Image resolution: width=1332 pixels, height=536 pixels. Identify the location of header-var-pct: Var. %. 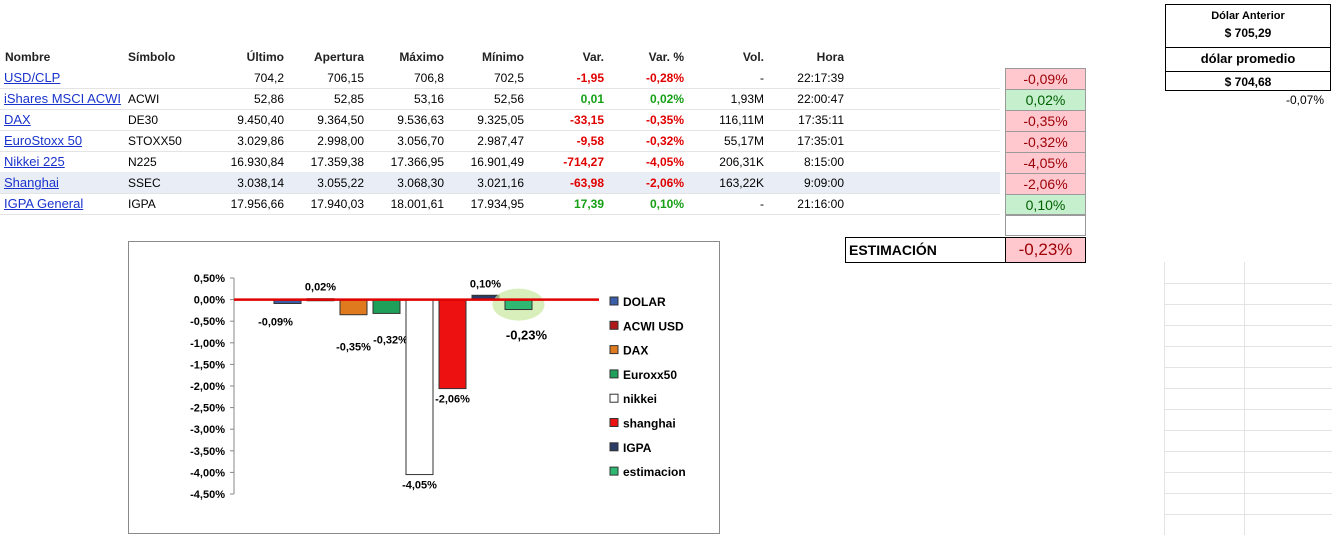
(666, 57).